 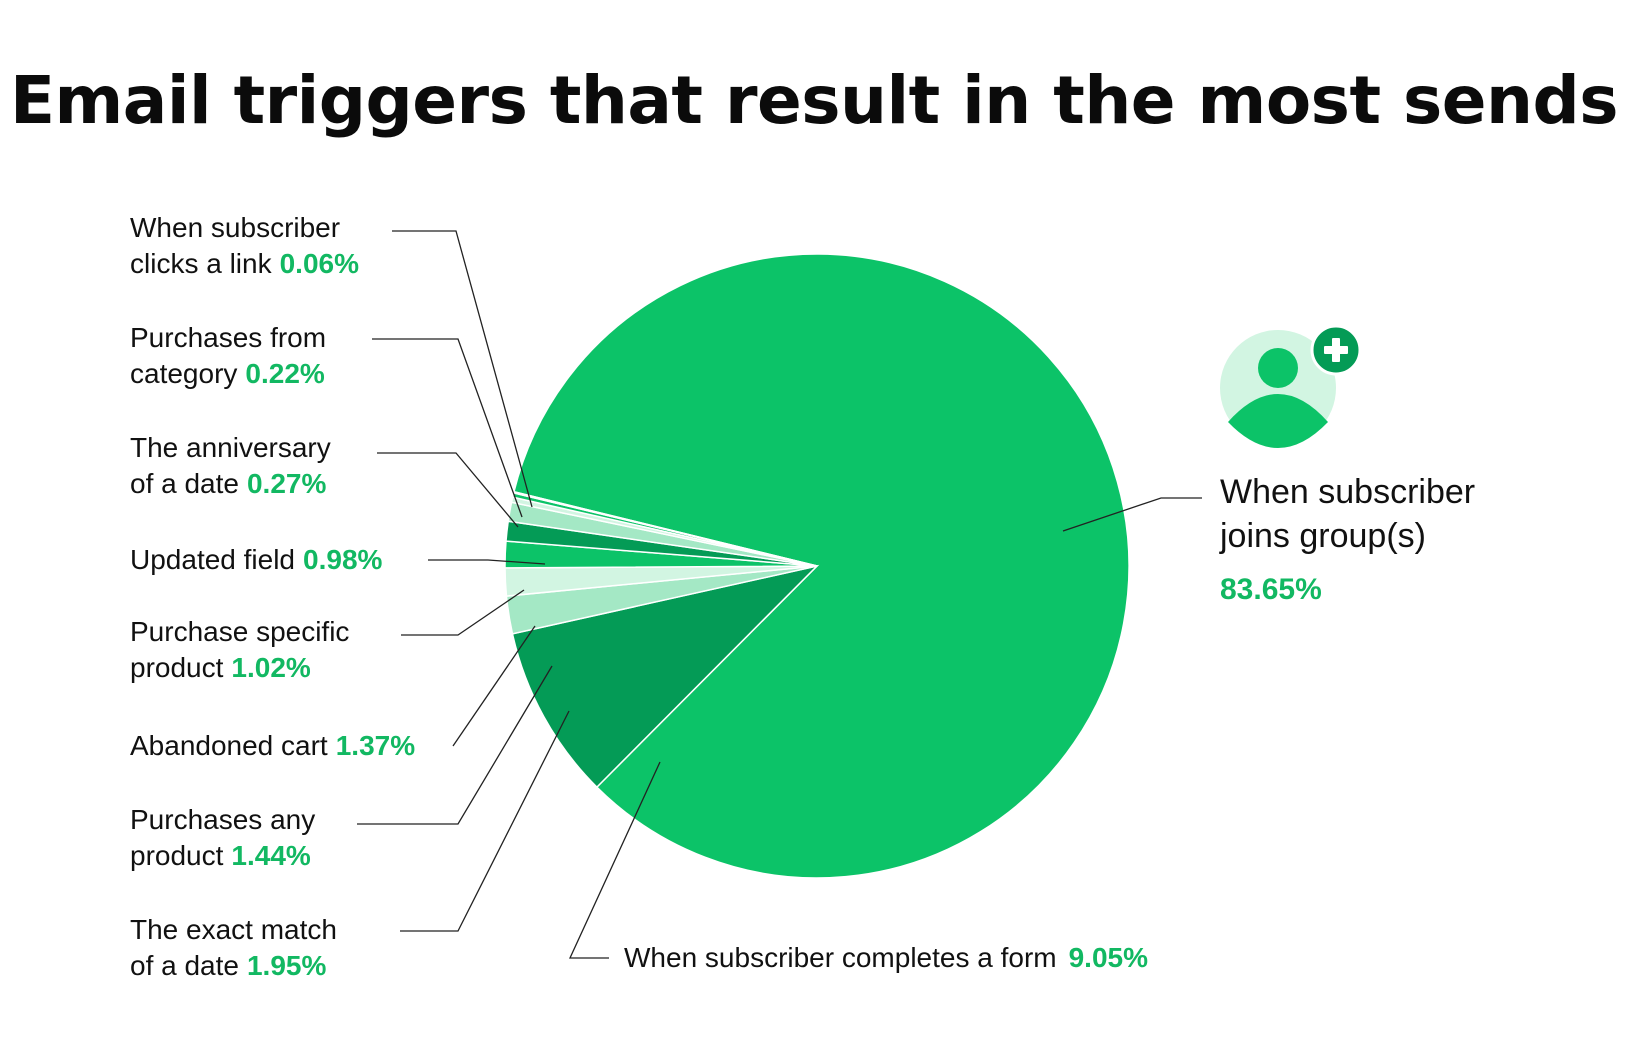 I want to click on slice-completes-form, so click(x=665, y=676).